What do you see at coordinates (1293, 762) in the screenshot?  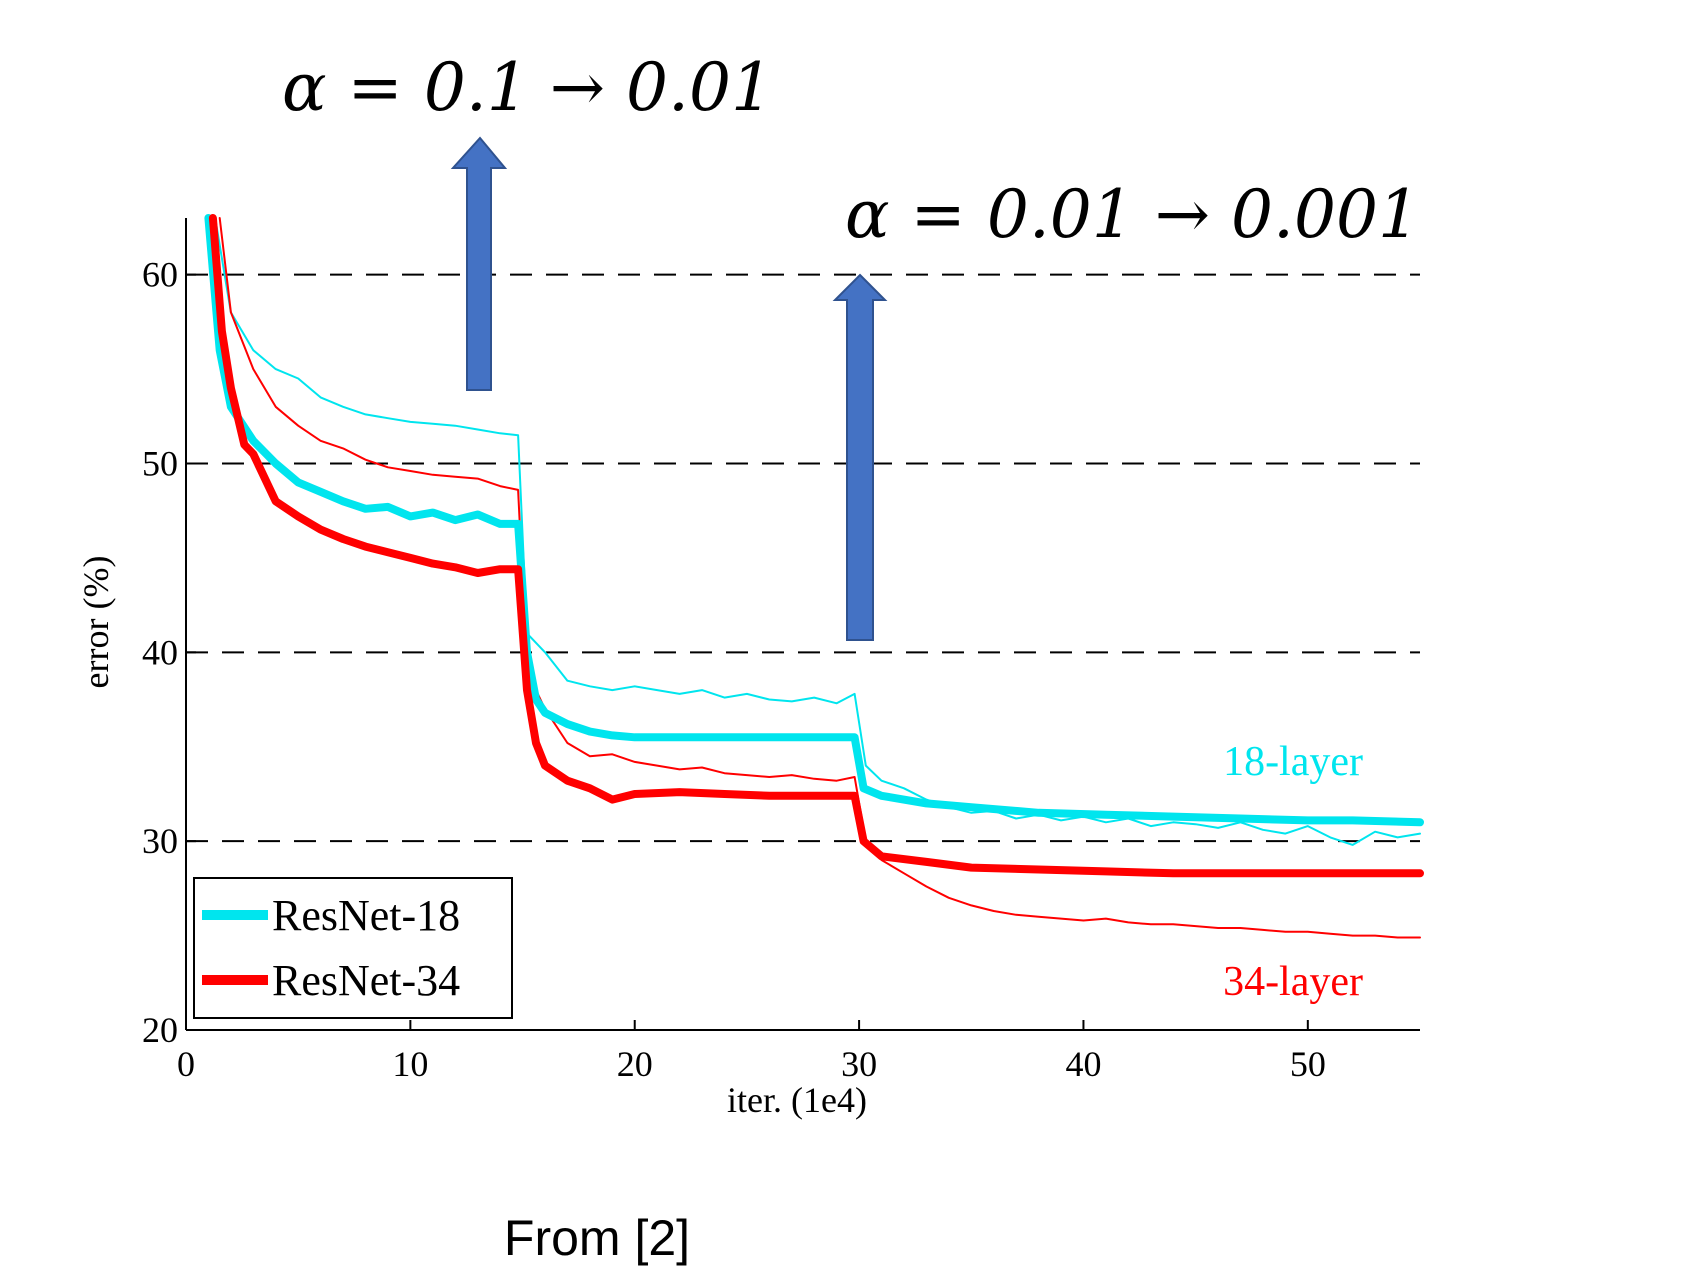 I see `series-label-18-layer: 18-layer` at bounding box center [1293, 762].